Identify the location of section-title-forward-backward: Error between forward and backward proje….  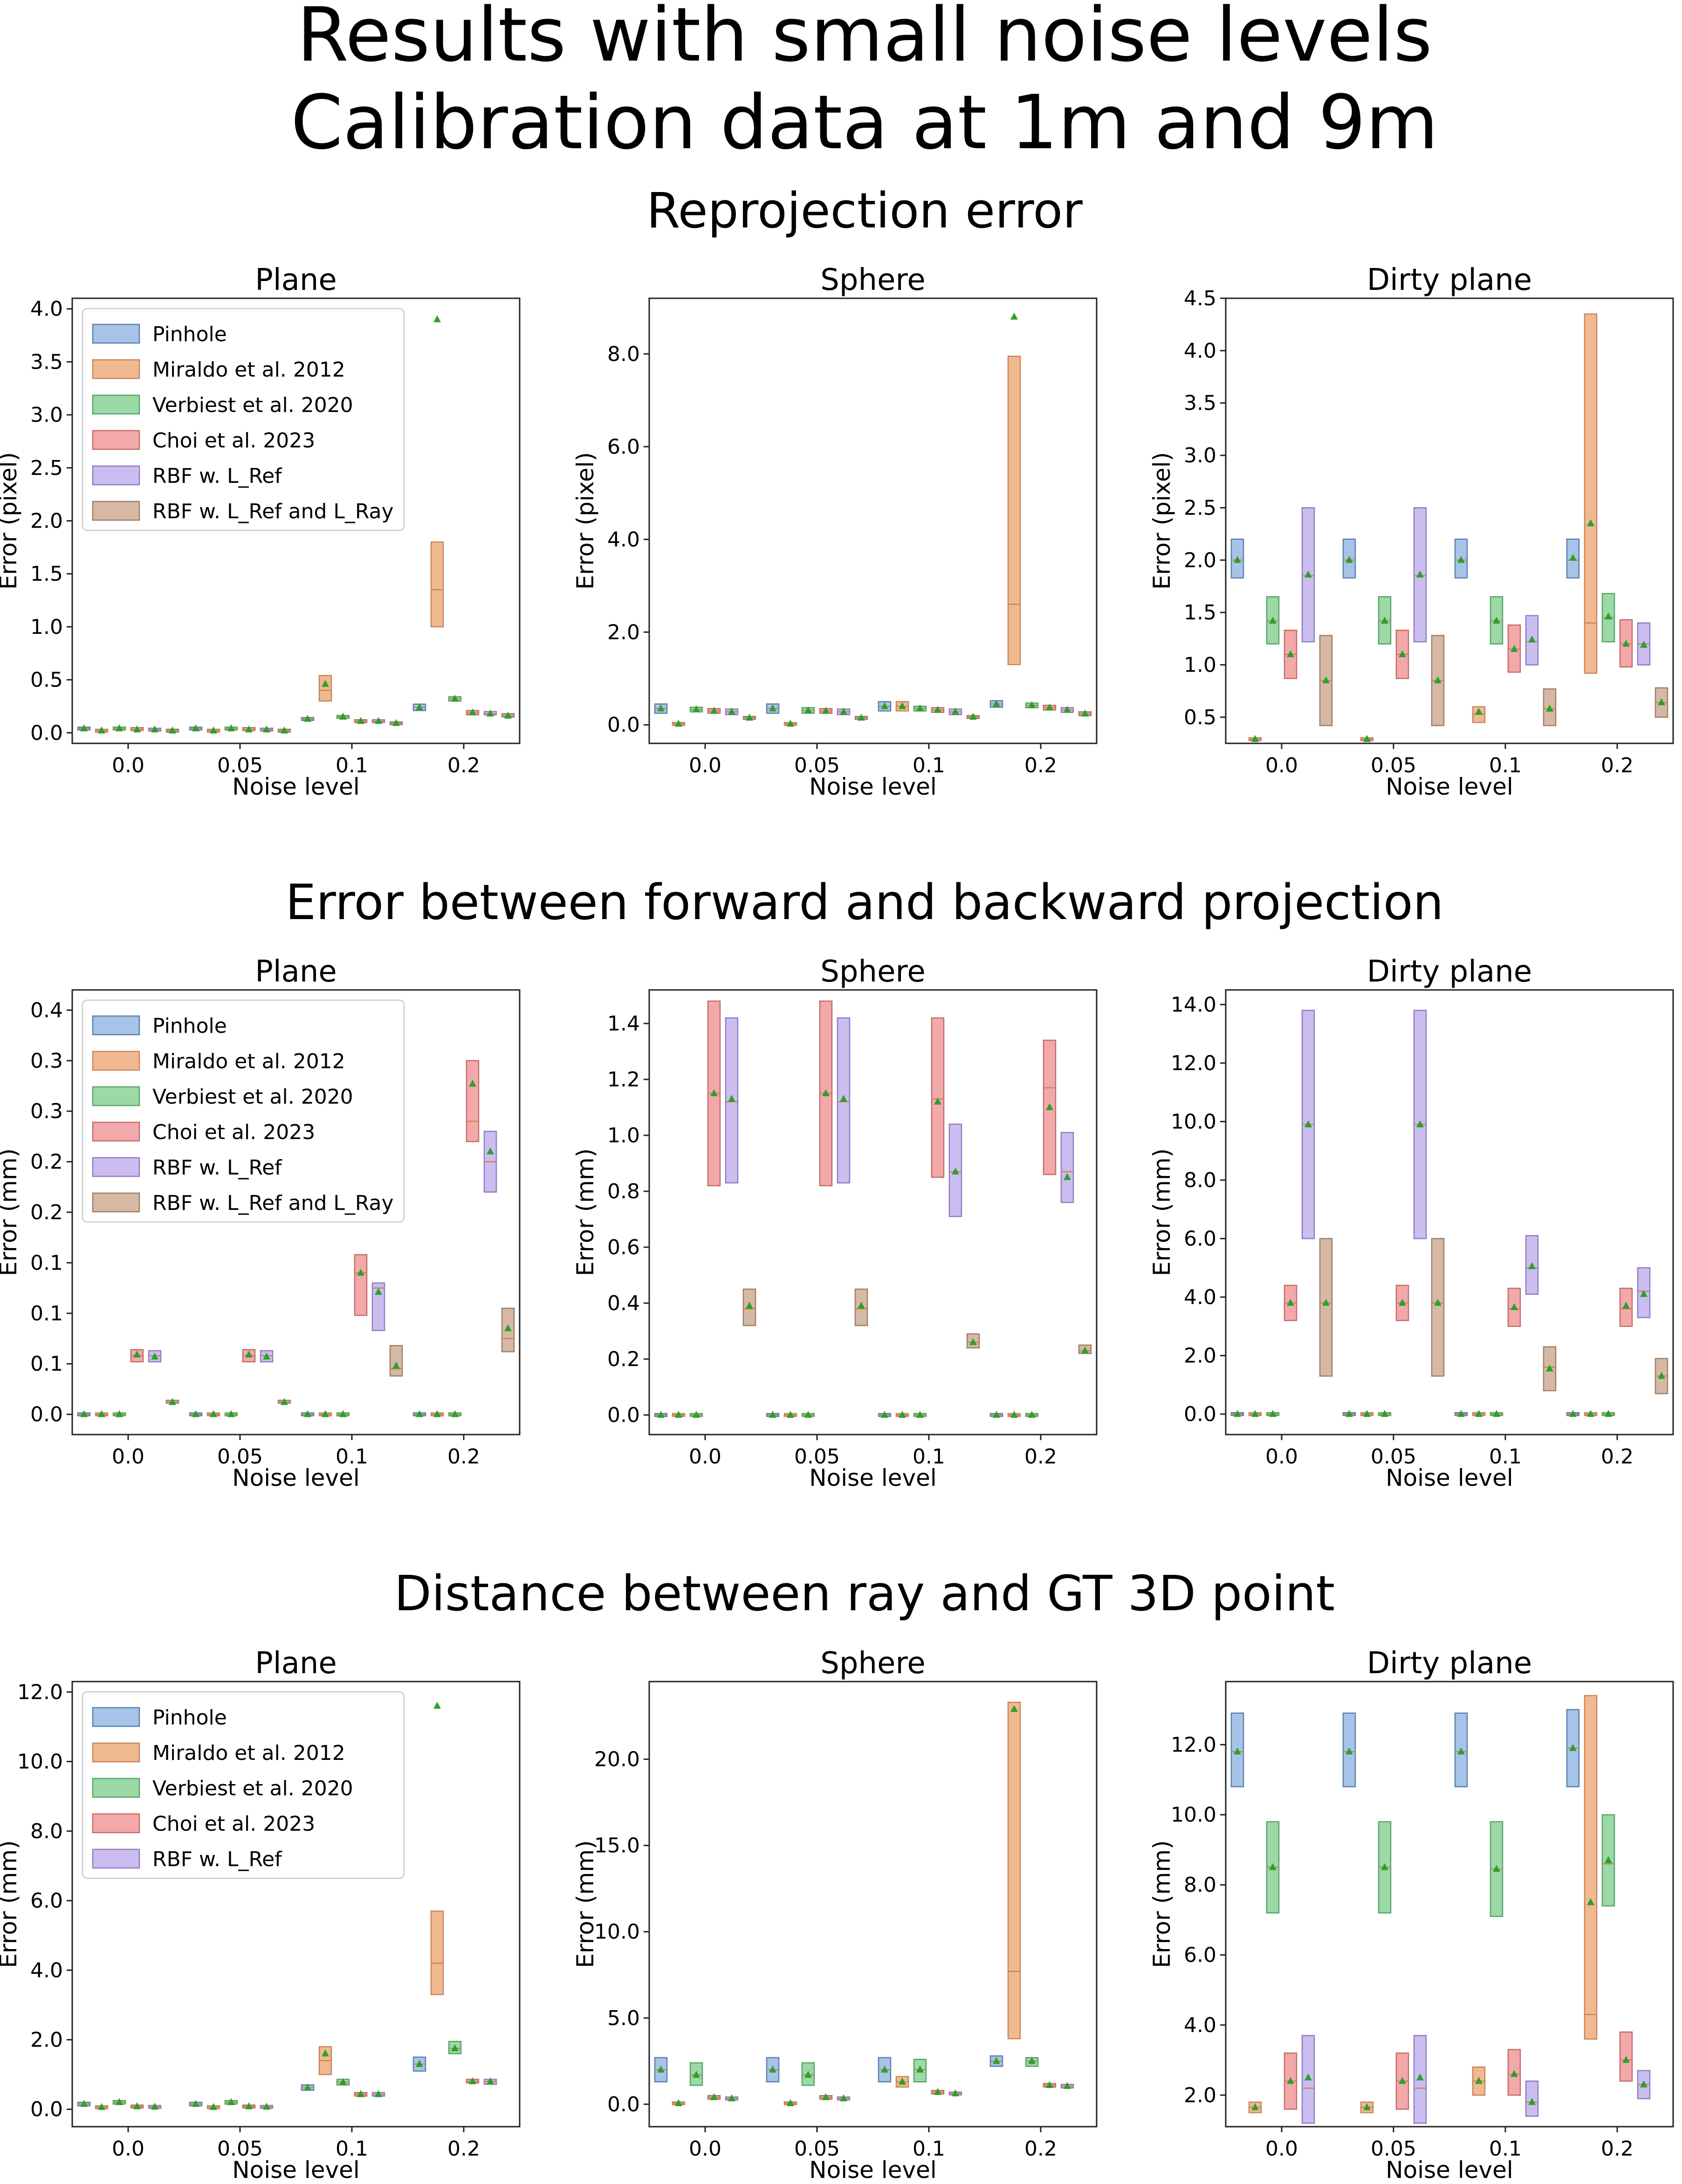
(864, 902).